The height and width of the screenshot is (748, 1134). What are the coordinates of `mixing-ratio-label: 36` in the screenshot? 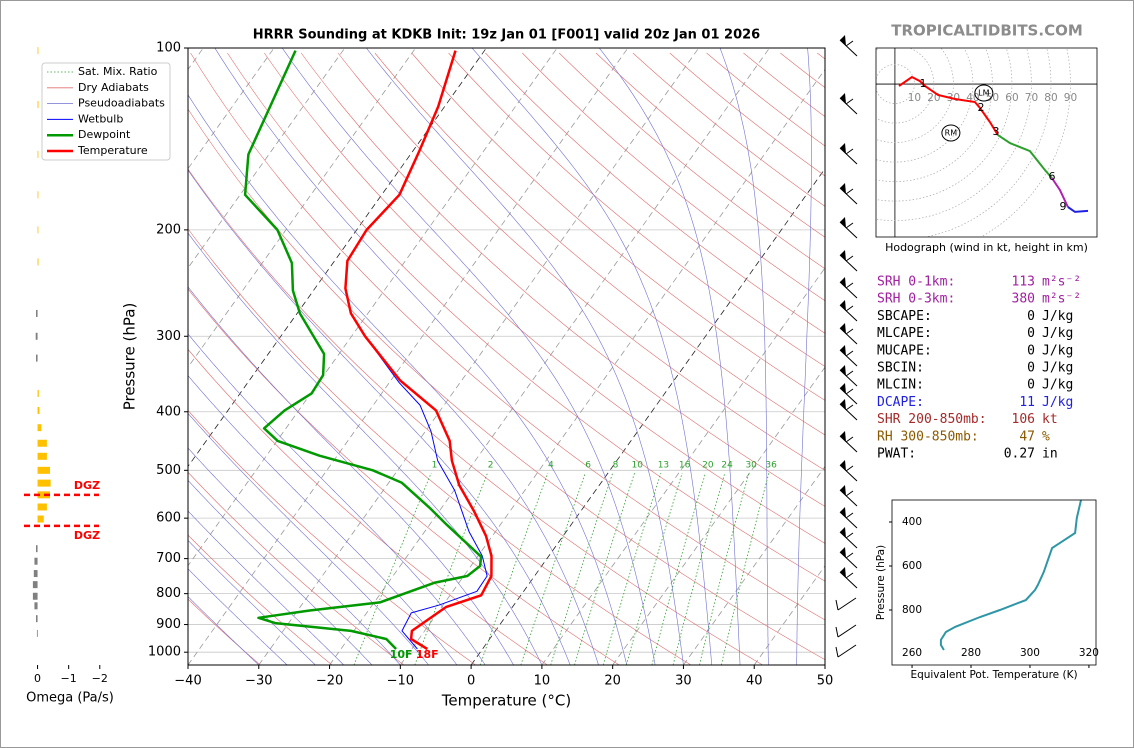 It's located at (771, 466).